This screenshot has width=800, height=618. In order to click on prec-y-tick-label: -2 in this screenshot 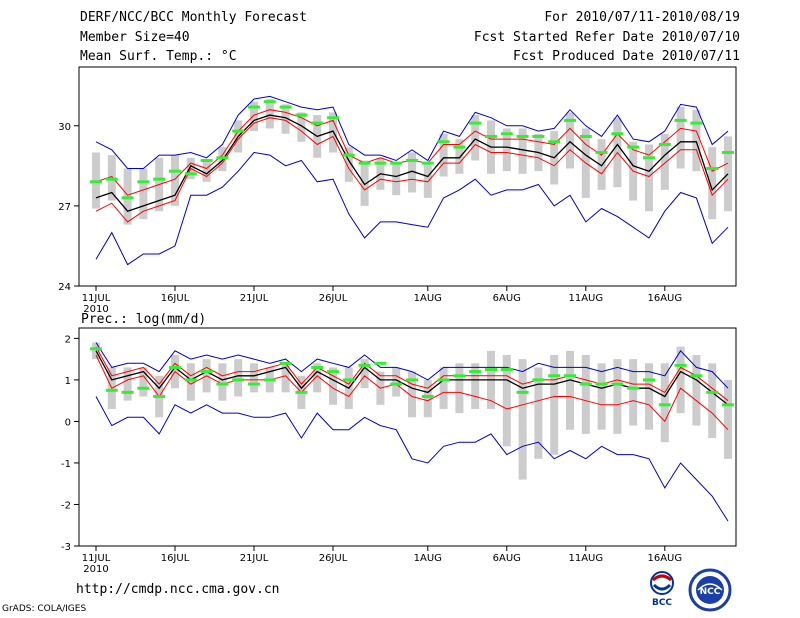, I will do `click(66, 505)`.